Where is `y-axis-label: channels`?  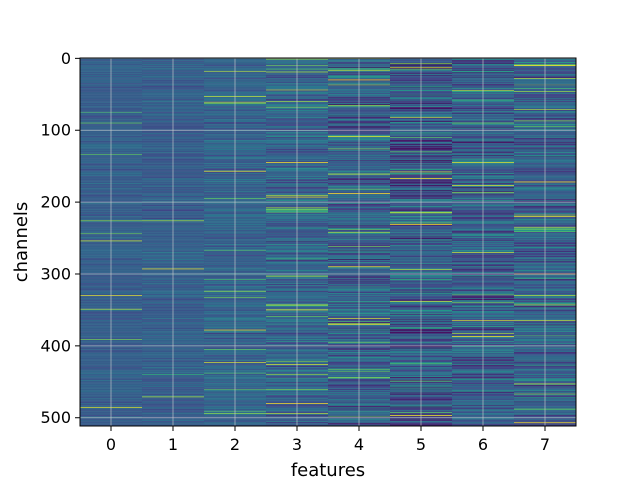
y-axis-label: channels is located at coordinates (21, 242).